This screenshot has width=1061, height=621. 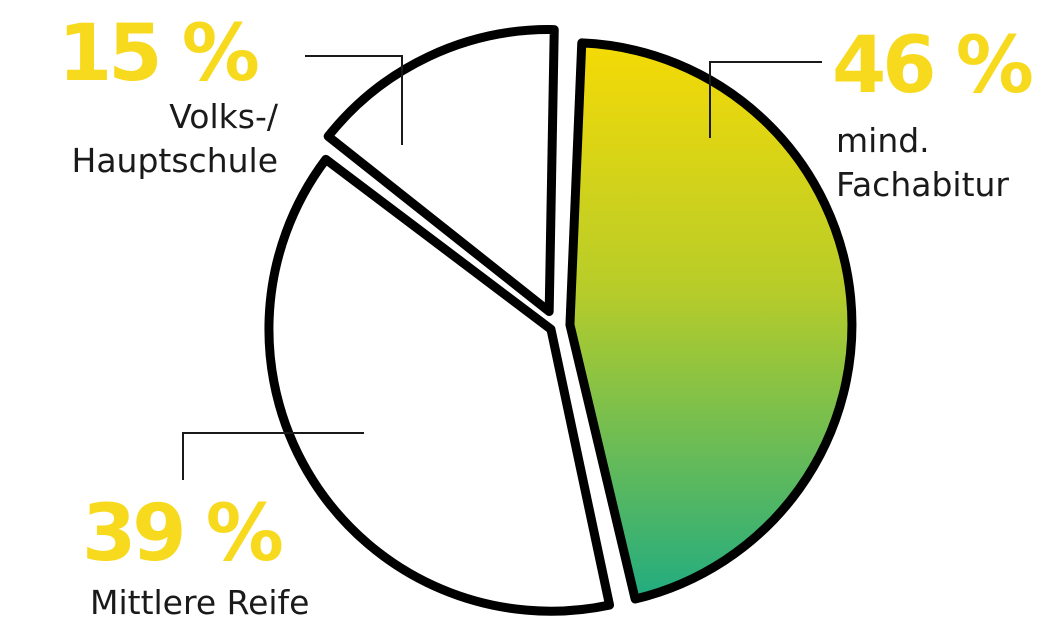 What do you see at coordinates (273, 456) in the screenshot?
I see `leader-line-mittlere-reife` at bounding box center [273, 456].